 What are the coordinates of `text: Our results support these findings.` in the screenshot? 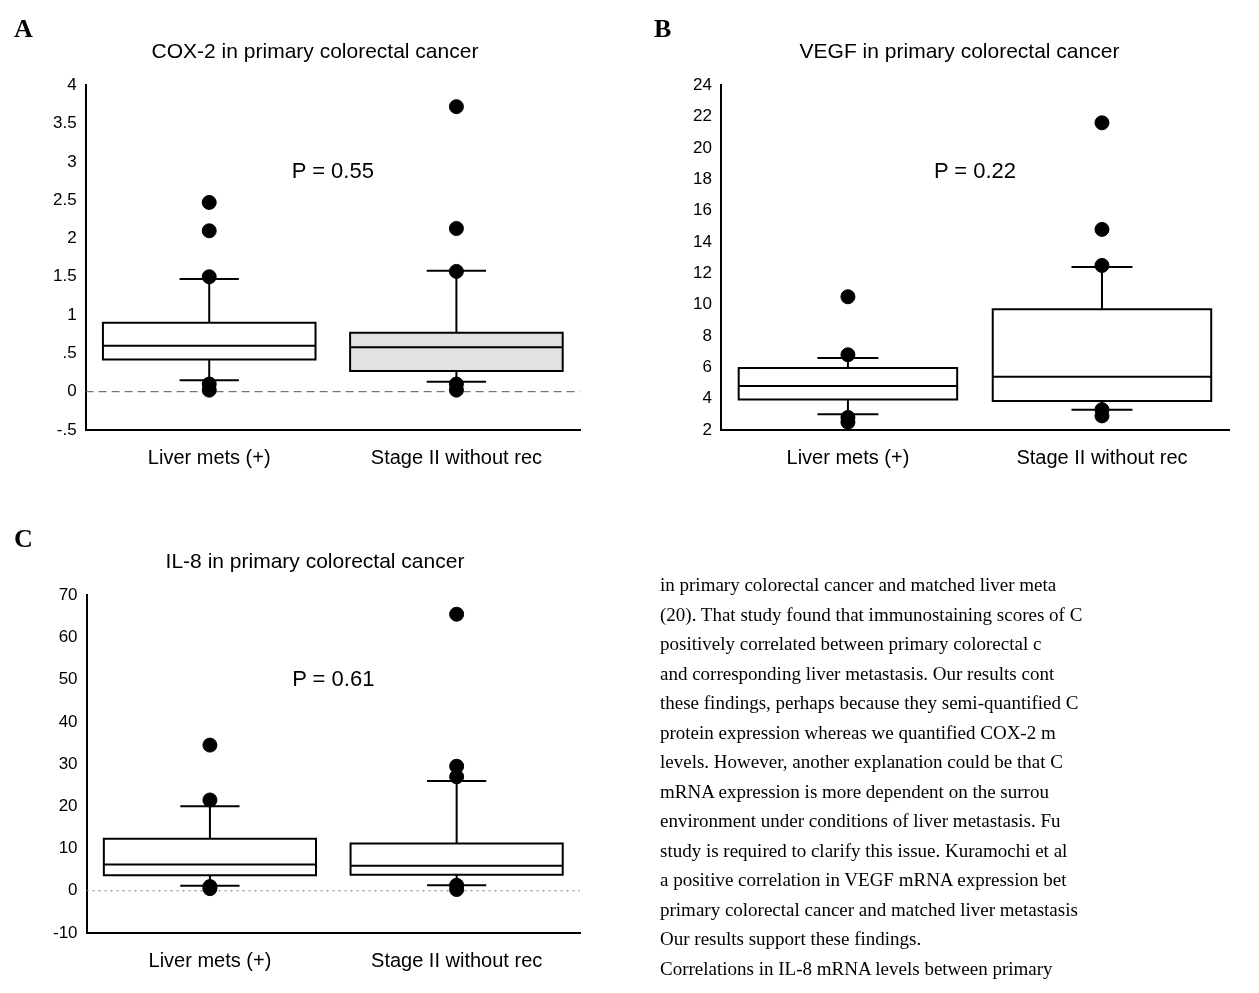 It's located at (791, 939).